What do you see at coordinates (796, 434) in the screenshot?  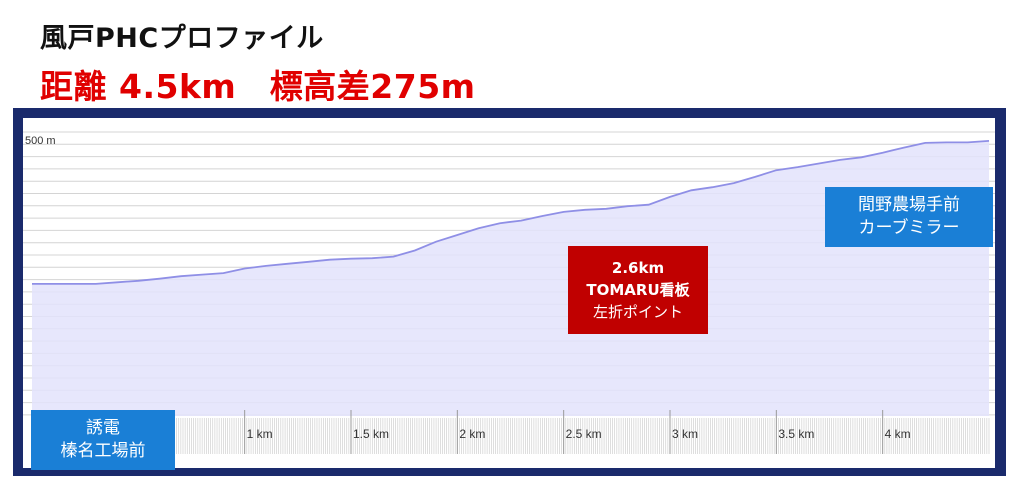 I see `x-tick-label: 3.5 km` at bounding box center [796, 434].